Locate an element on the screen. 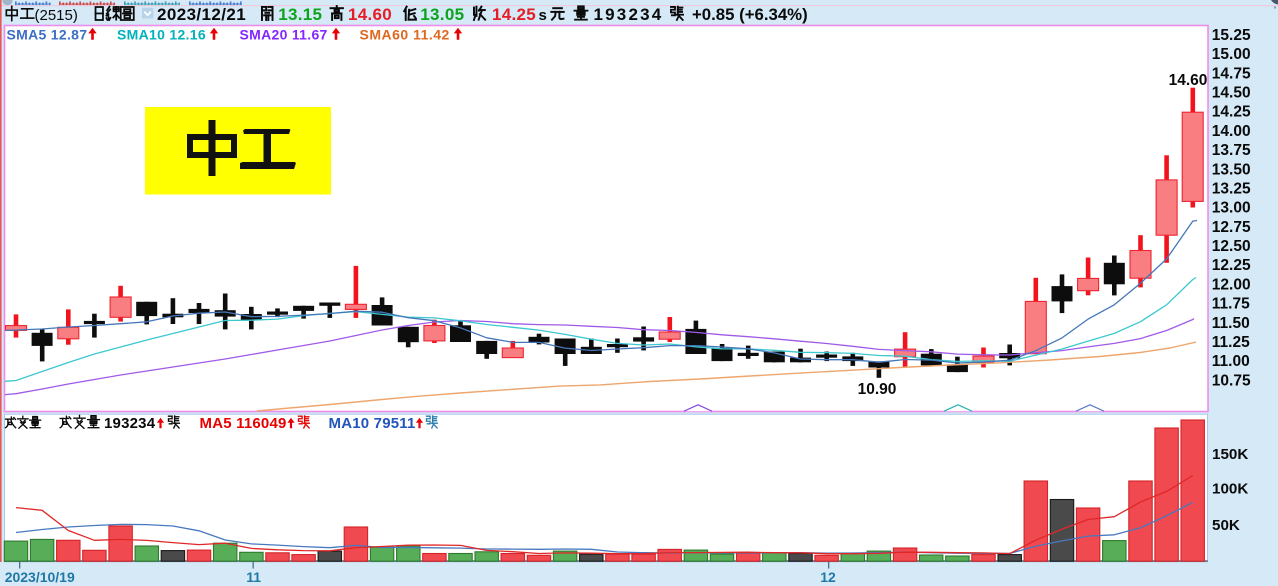 Image resolution: width=1278 pixels, height=586 pixels. svg-text: 13.15 is located at coordinates (300, 14).